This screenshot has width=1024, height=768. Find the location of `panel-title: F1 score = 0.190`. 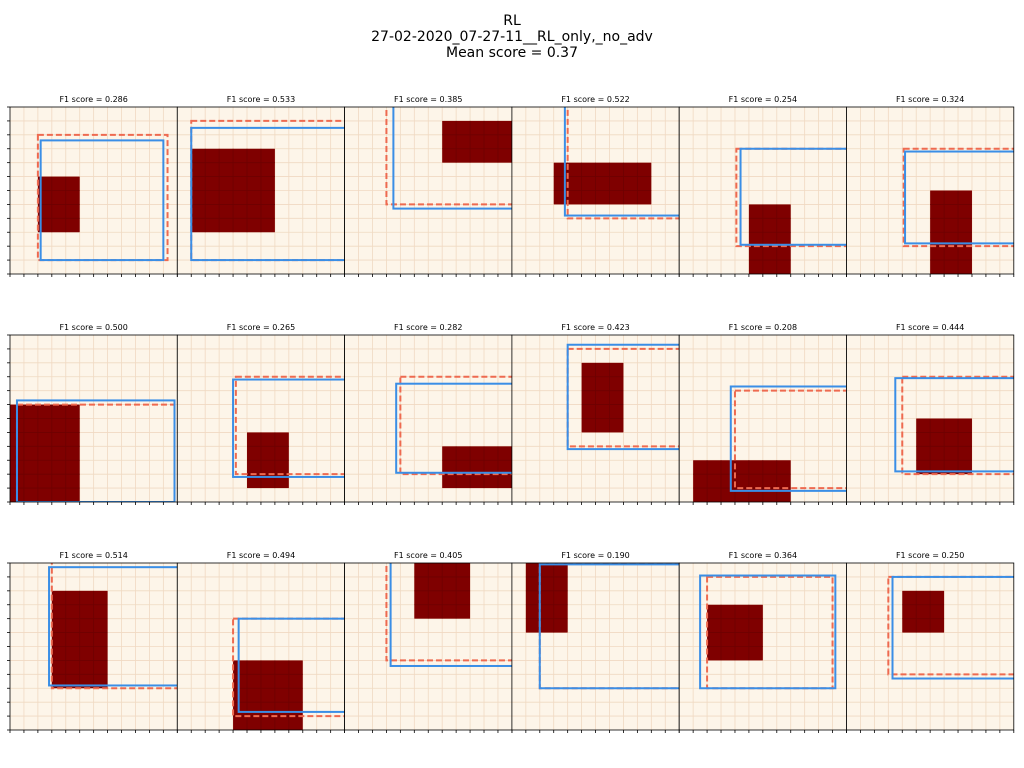

panel-title: F1 score = 0.190 is located at coordinates (595, 555).